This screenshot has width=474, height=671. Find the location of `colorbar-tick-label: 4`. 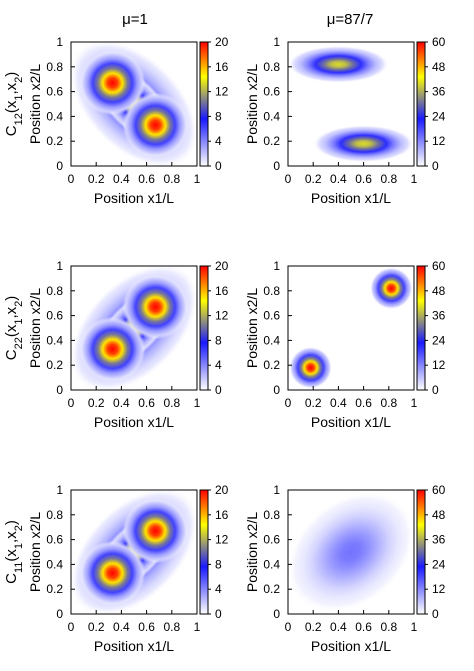

colorbar-tick-label: 4 is located at coordinates (218, 365).